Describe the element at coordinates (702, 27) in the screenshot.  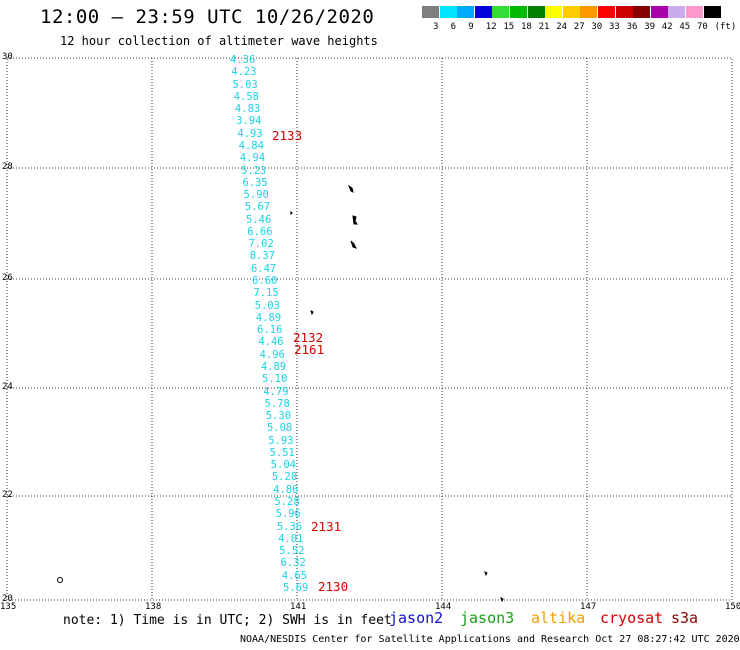
I see `legend-label: 70` at that location.